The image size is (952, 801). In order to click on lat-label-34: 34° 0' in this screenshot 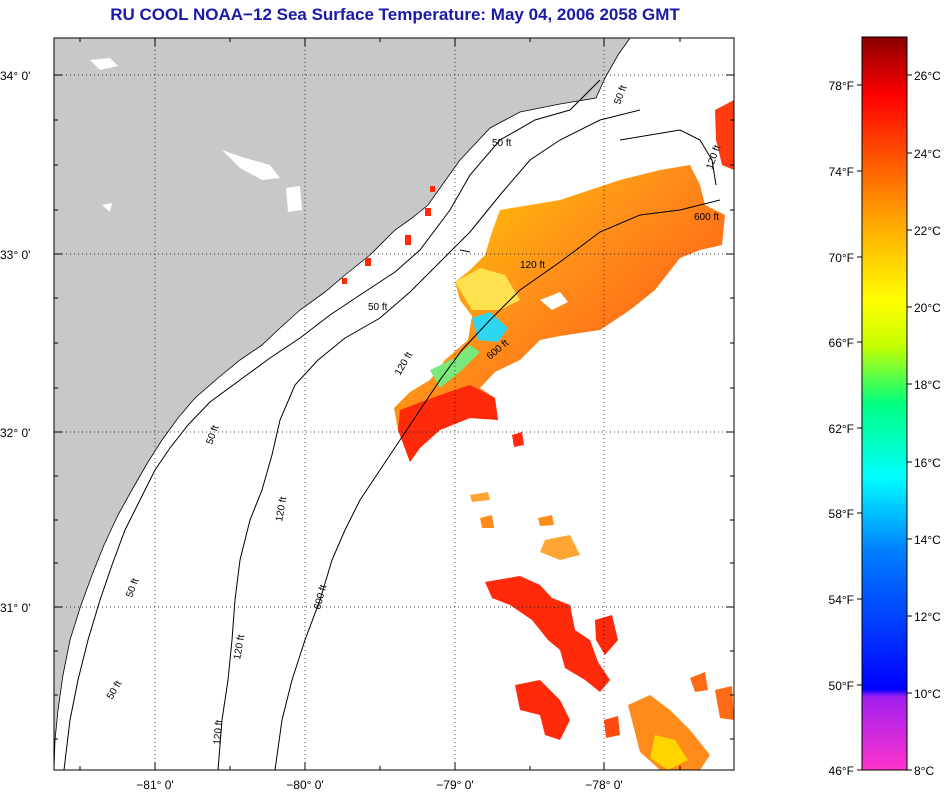, I will do `click(15, 76)`.